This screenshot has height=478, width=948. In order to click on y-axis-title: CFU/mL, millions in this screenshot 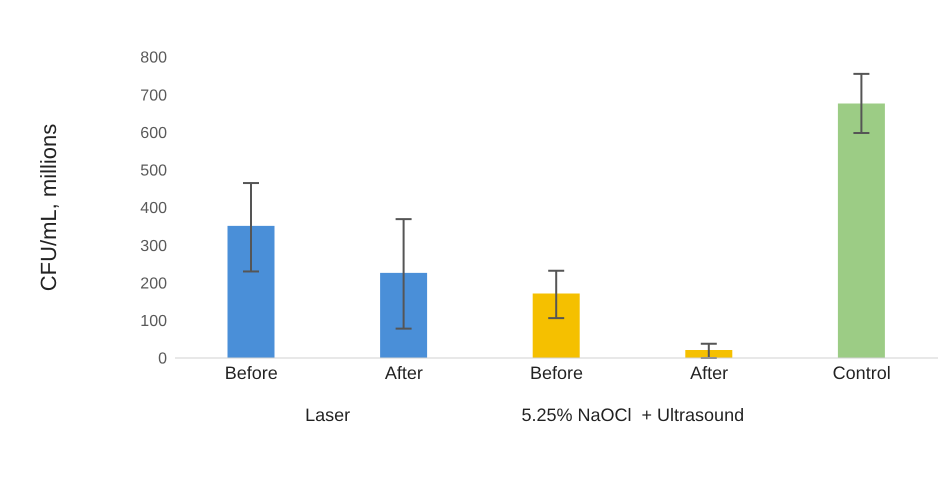, I will do `click(48, 208)`.